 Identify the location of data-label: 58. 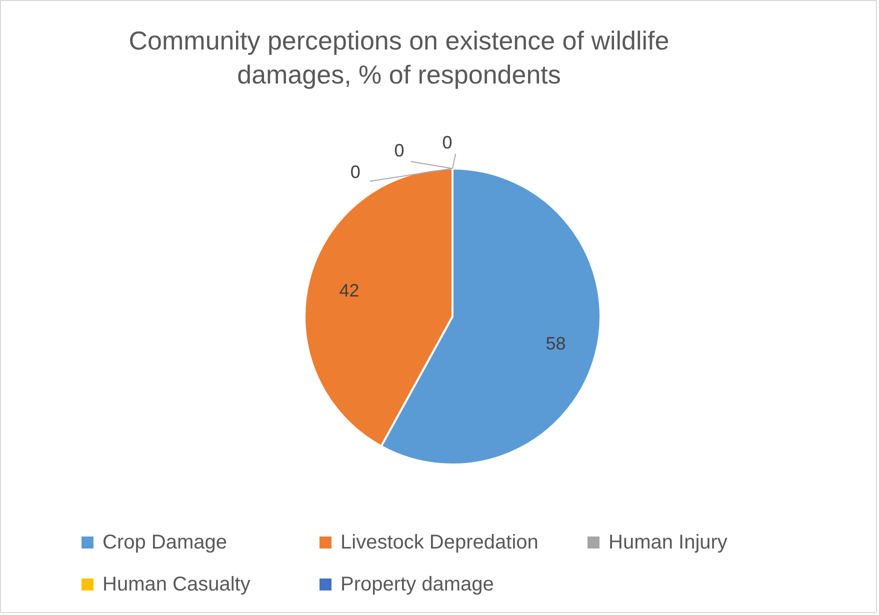
(556, 344).